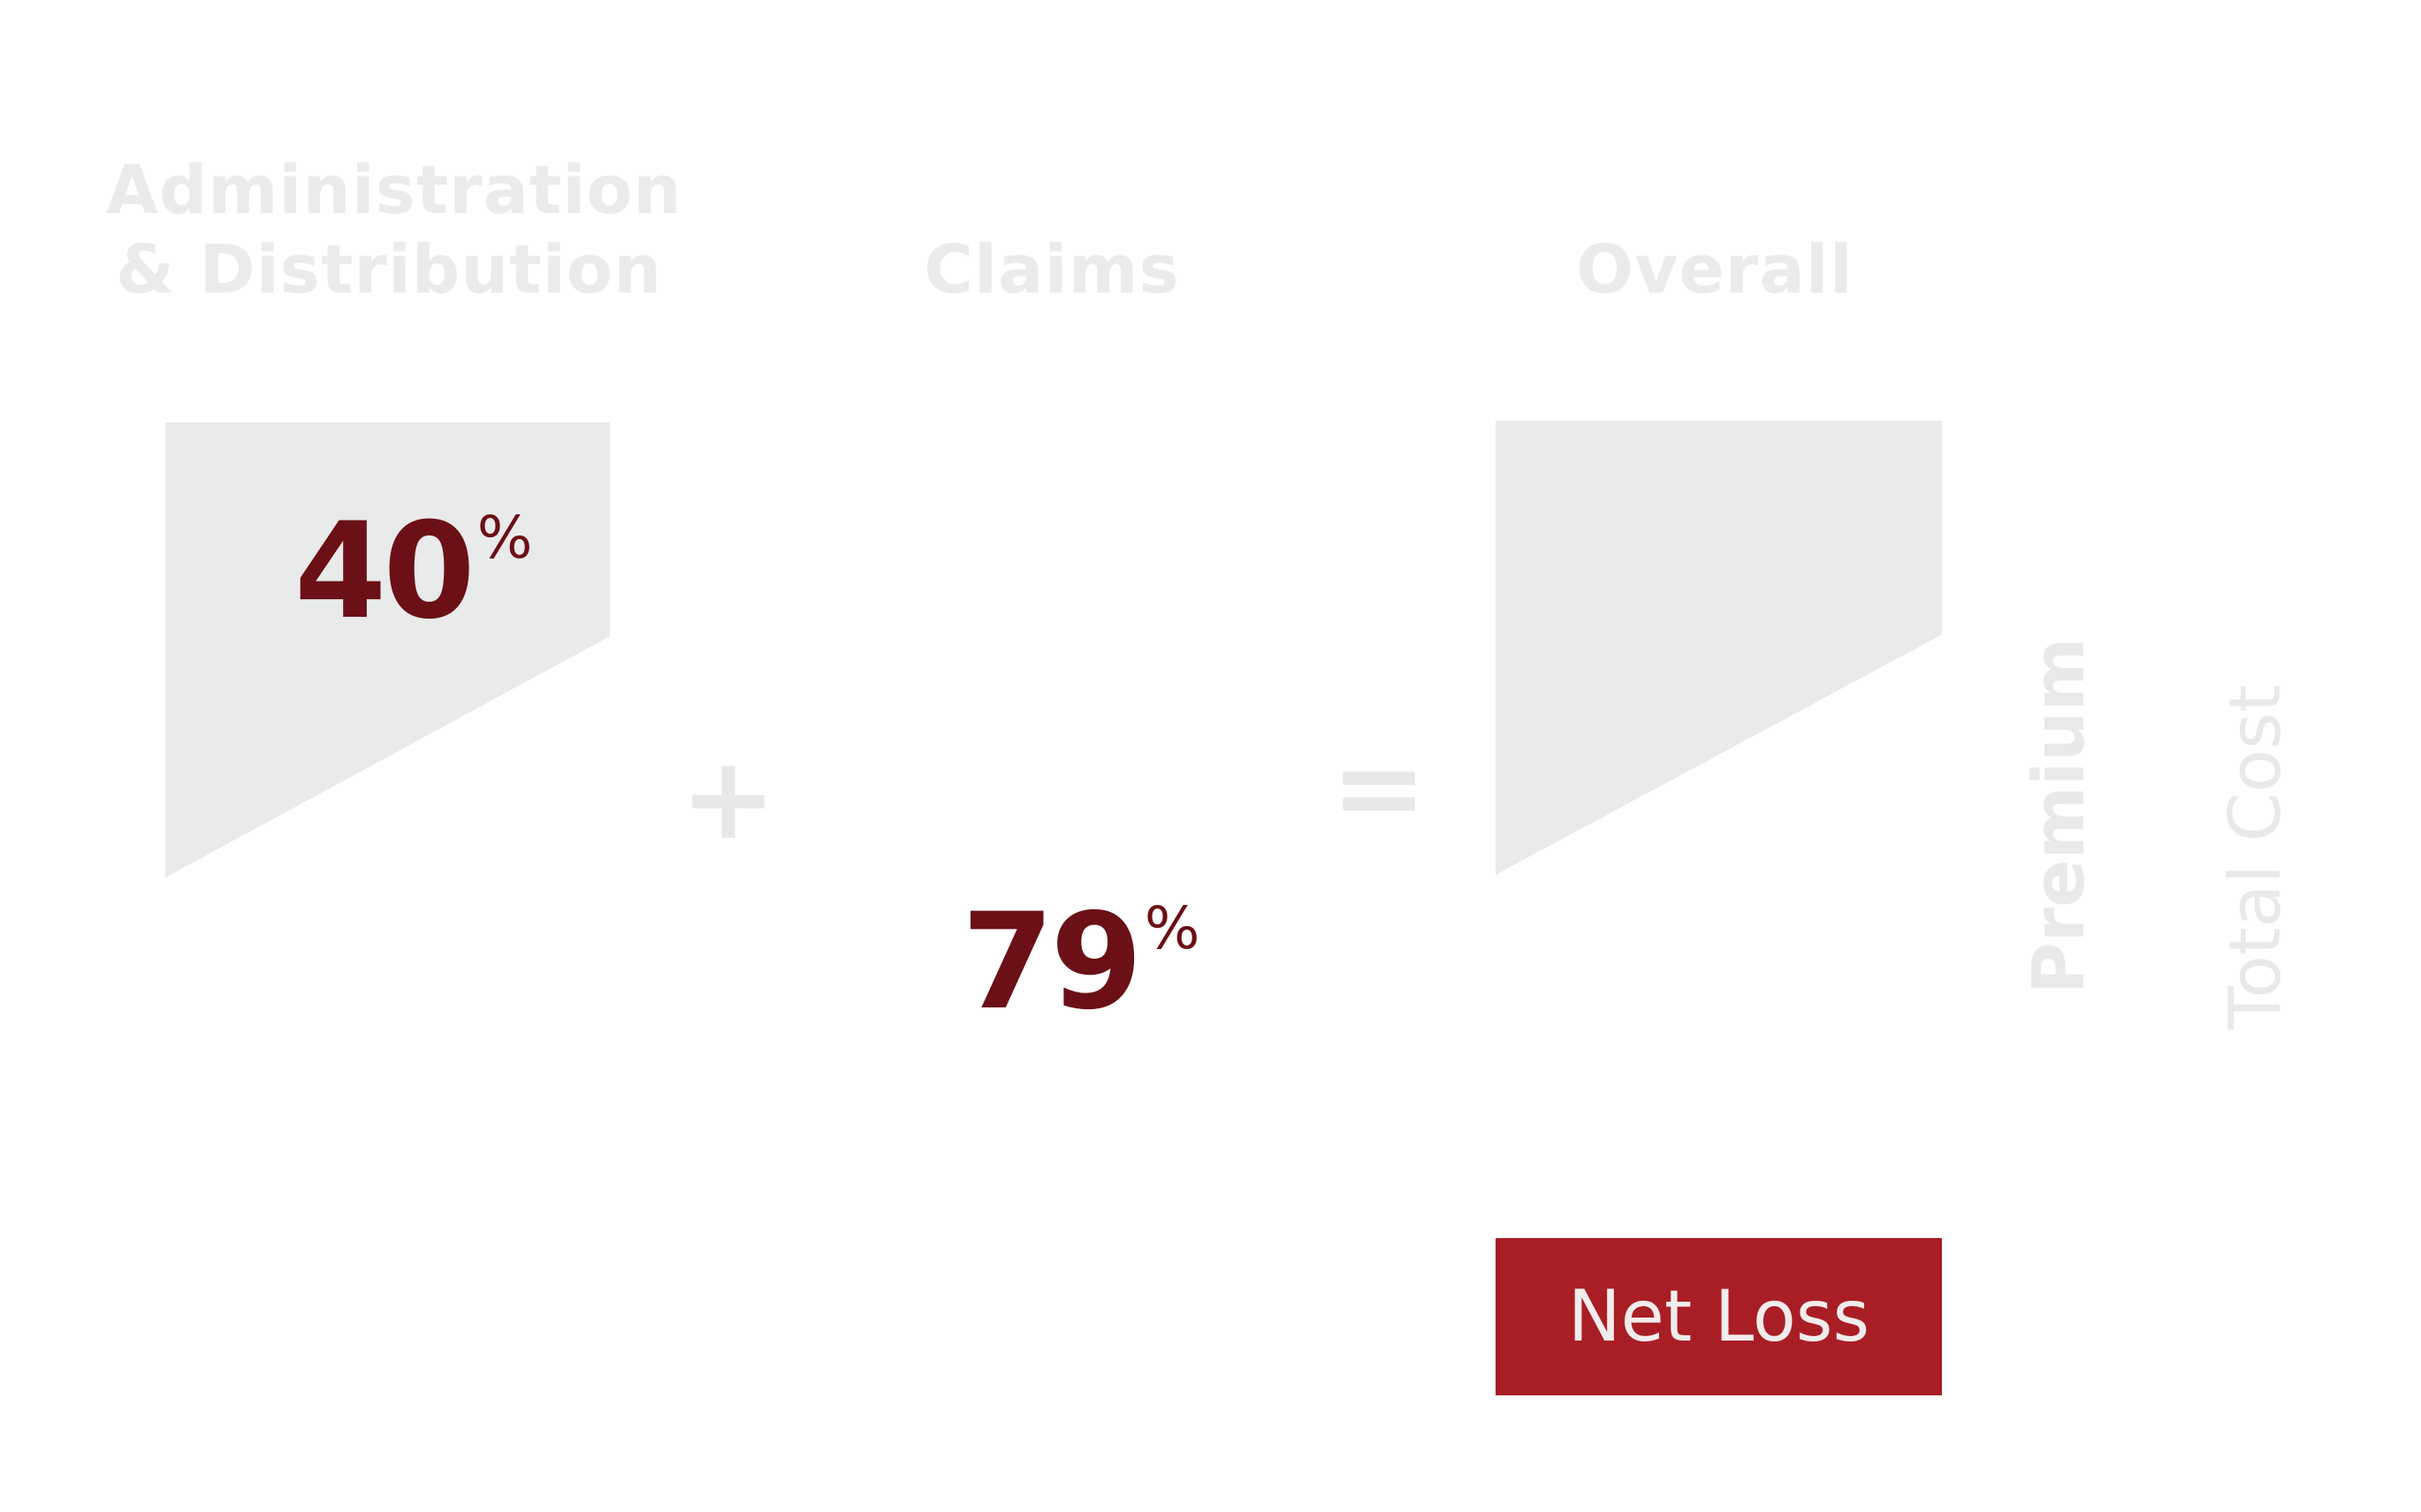  I want to click on claims-value-percent-sign: %, so click(1172, 928).